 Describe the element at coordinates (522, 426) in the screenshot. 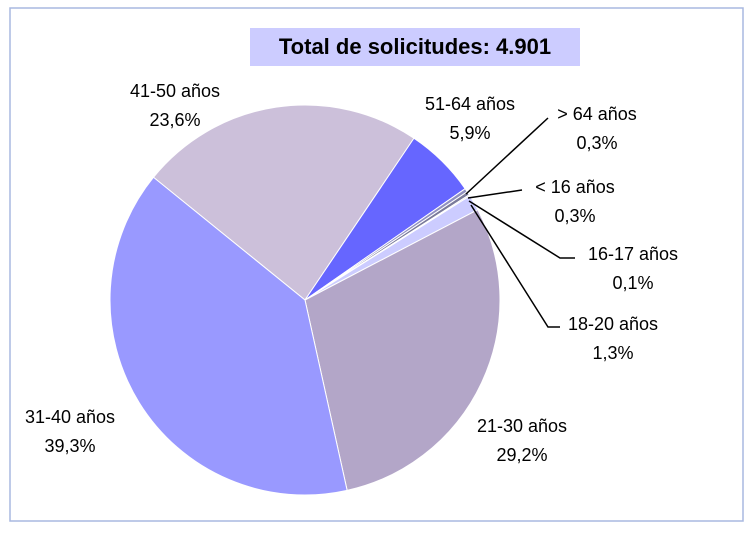

I see `slice-label: 21-30 años` at that location.